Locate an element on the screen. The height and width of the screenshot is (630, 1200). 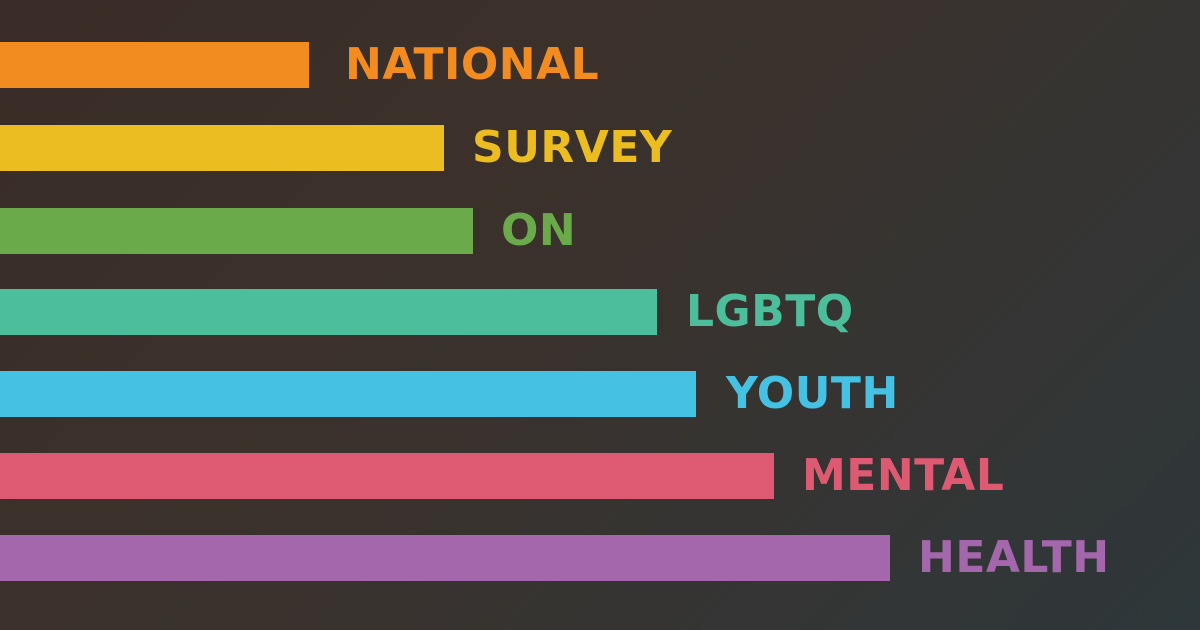
title-word-6: MENTAL is located at coordinates (903, 475).